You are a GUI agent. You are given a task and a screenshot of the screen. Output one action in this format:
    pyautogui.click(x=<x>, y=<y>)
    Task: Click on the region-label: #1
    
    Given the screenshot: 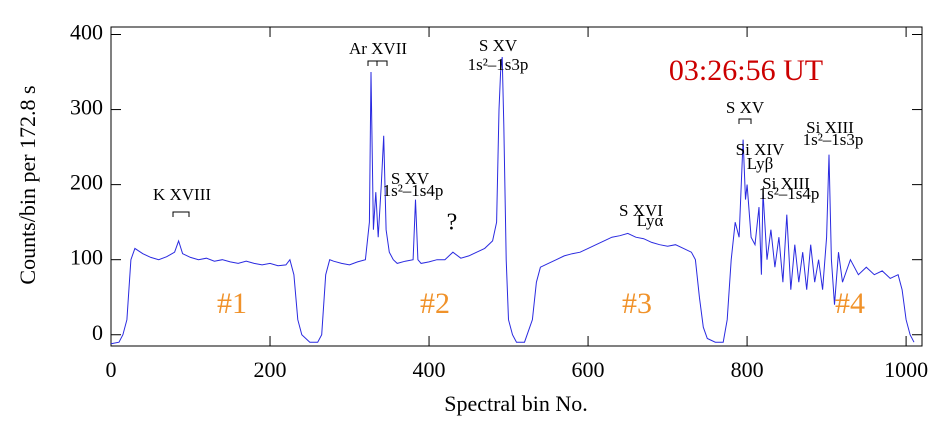 What is the action you would take?
    pyautogui.click(x=232, y=303)
    